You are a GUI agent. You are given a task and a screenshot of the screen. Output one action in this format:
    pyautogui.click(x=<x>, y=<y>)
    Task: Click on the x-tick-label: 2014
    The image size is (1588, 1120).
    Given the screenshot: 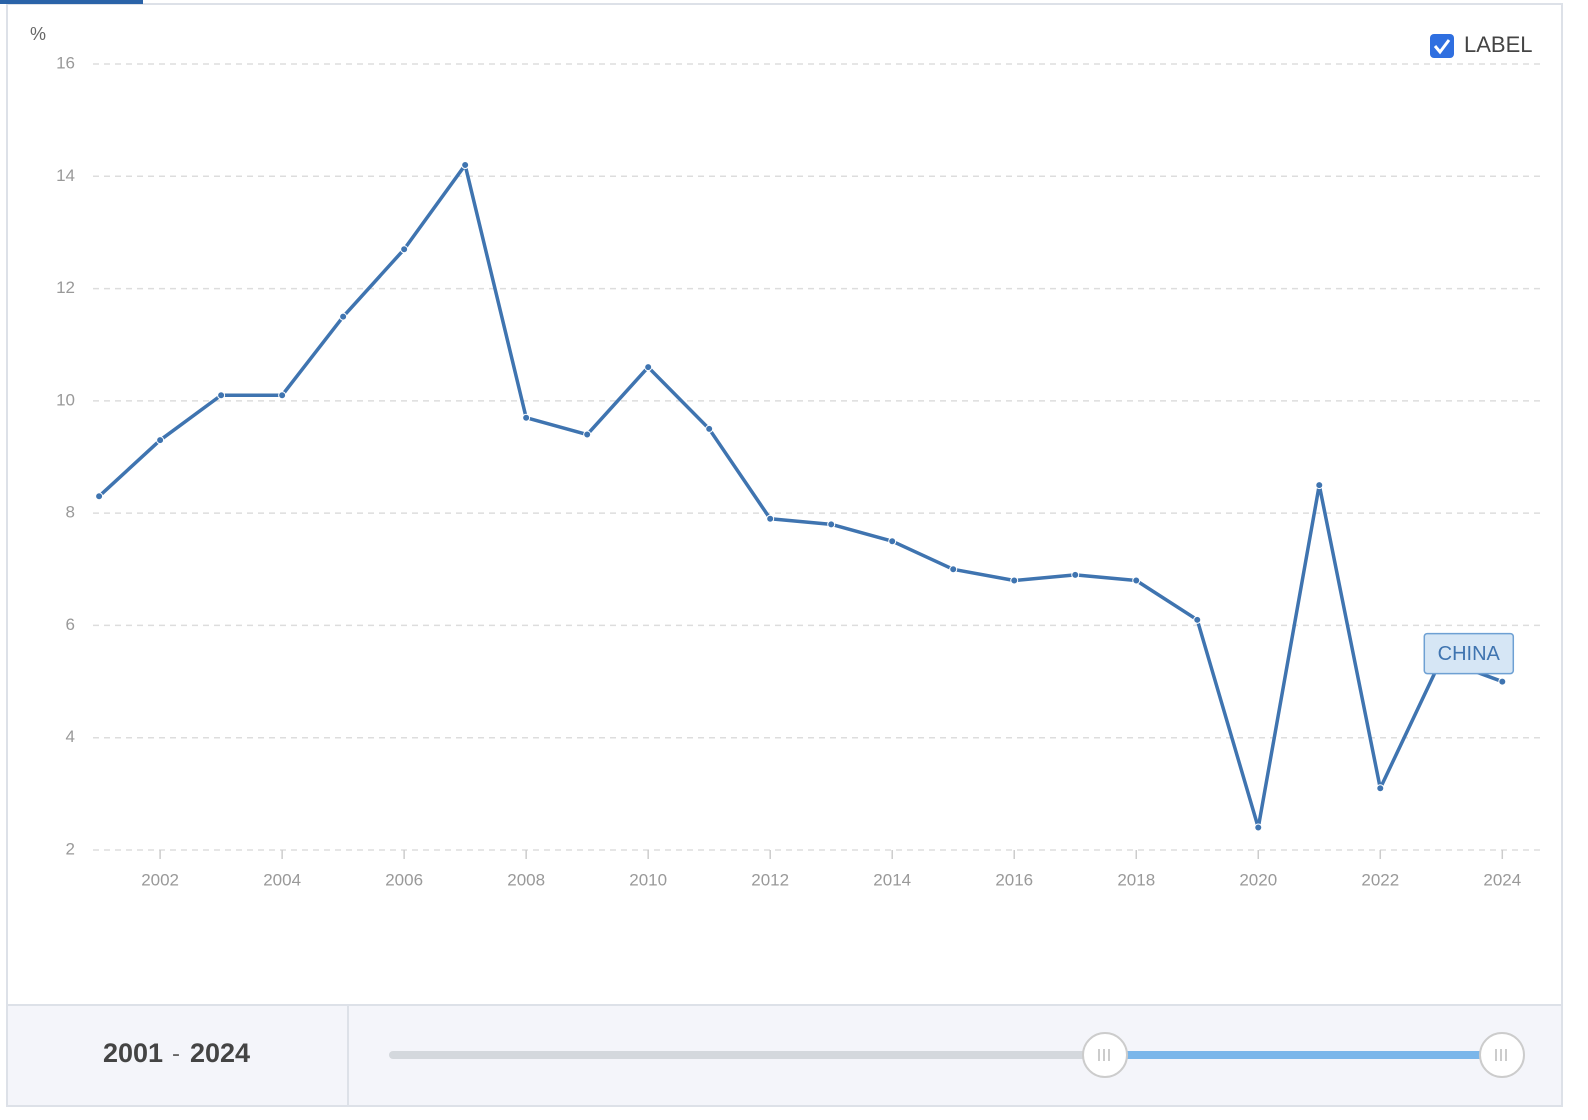 What is the action you would take?
    pyautogui.click(x=892, y=879)
    